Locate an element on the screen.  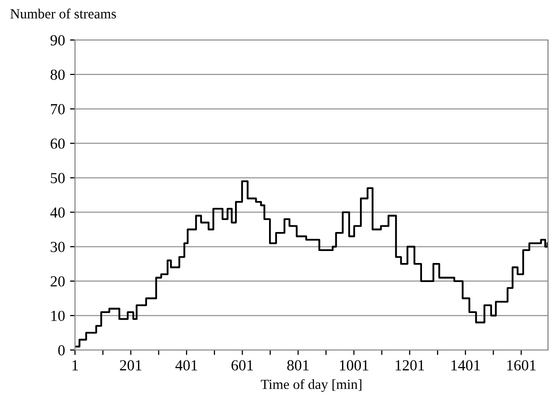
x-tick-label: 401 is located at coordinates (186, 365).